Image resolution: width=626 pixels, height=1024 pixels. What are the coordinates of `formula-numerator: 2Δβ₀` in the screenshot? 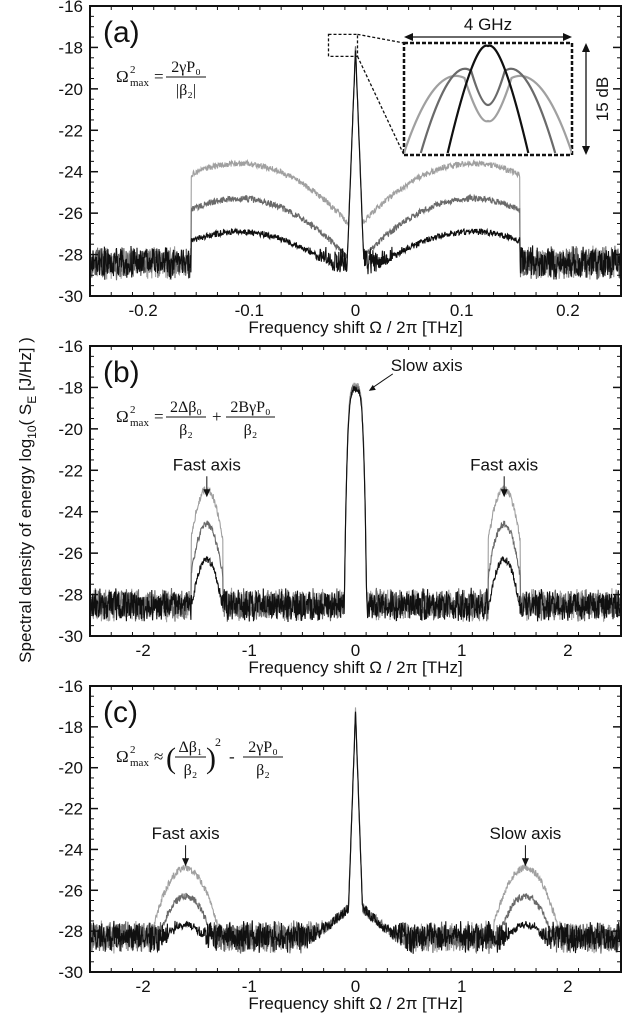 It's located at (186, 407).